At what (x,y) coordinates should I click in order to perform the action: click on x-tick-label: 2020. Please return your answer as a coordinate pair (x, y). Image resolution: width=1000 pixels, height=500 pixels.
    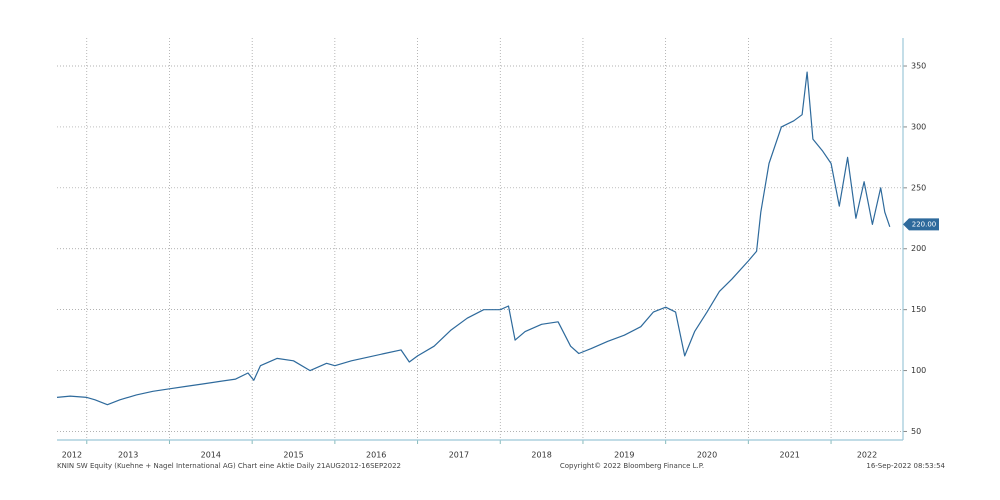
    Looking at the image, I should click on (707, 455).